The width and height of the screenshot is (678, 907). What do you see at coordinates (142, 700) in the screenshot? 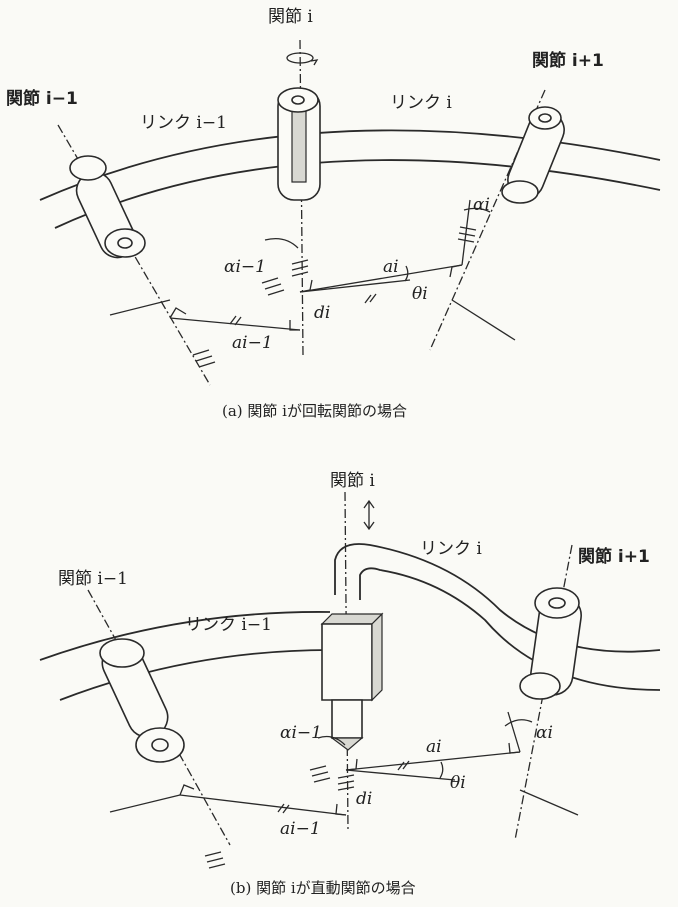
I see `joint-i-minus-1-body-b` at bounding box center [142, 700].